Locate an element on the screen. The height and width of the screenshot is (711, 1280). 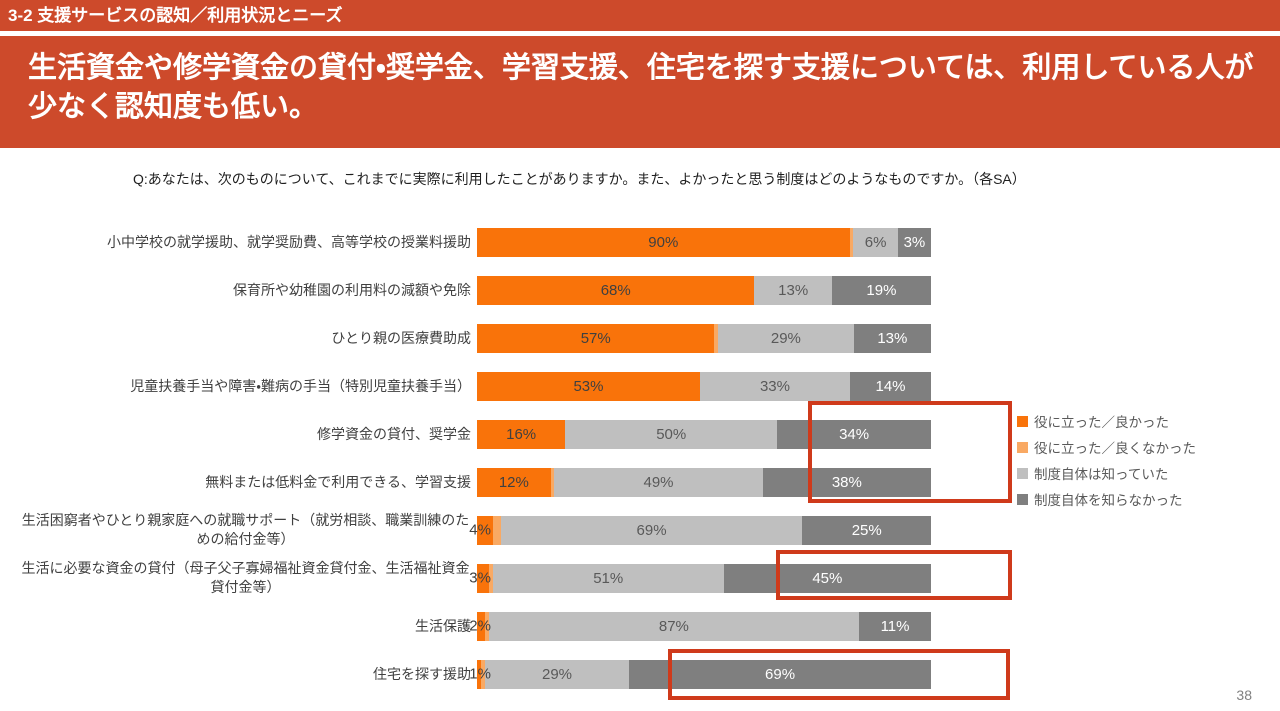
bar-track: 57% 29% 13% is located at coordinates (704, 338).